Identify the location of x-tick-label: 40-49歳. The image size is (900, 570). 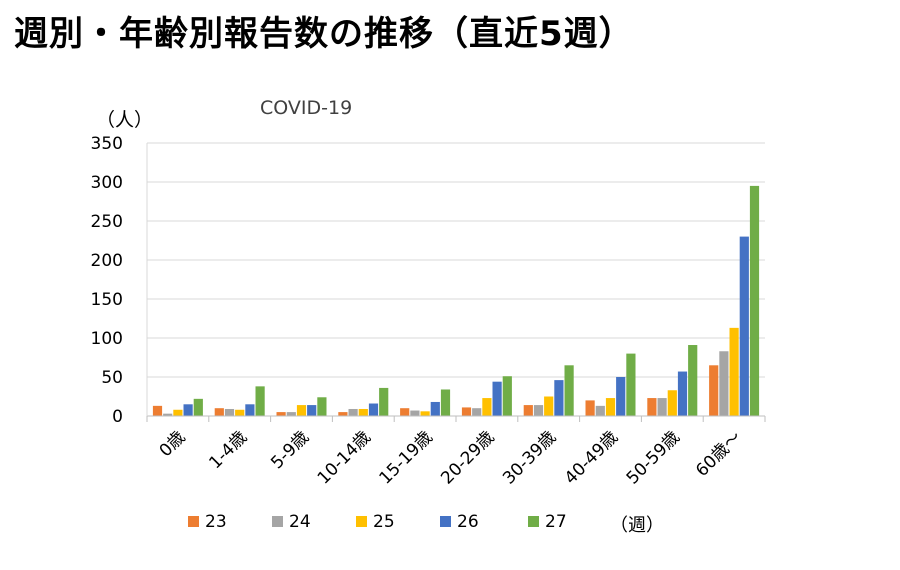
(591, 457).